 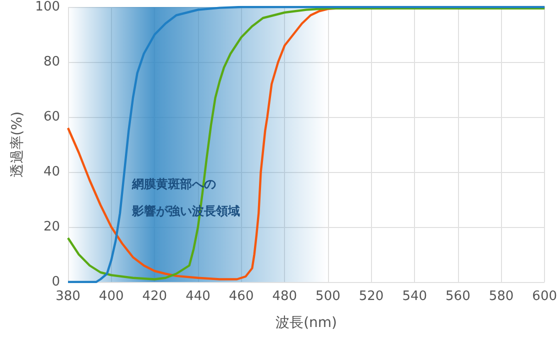 What do you see at coordinates (307, 323) in the screenshot?
I see `x-axis-title: 波長(nm)` at bounding box center [307, 323].